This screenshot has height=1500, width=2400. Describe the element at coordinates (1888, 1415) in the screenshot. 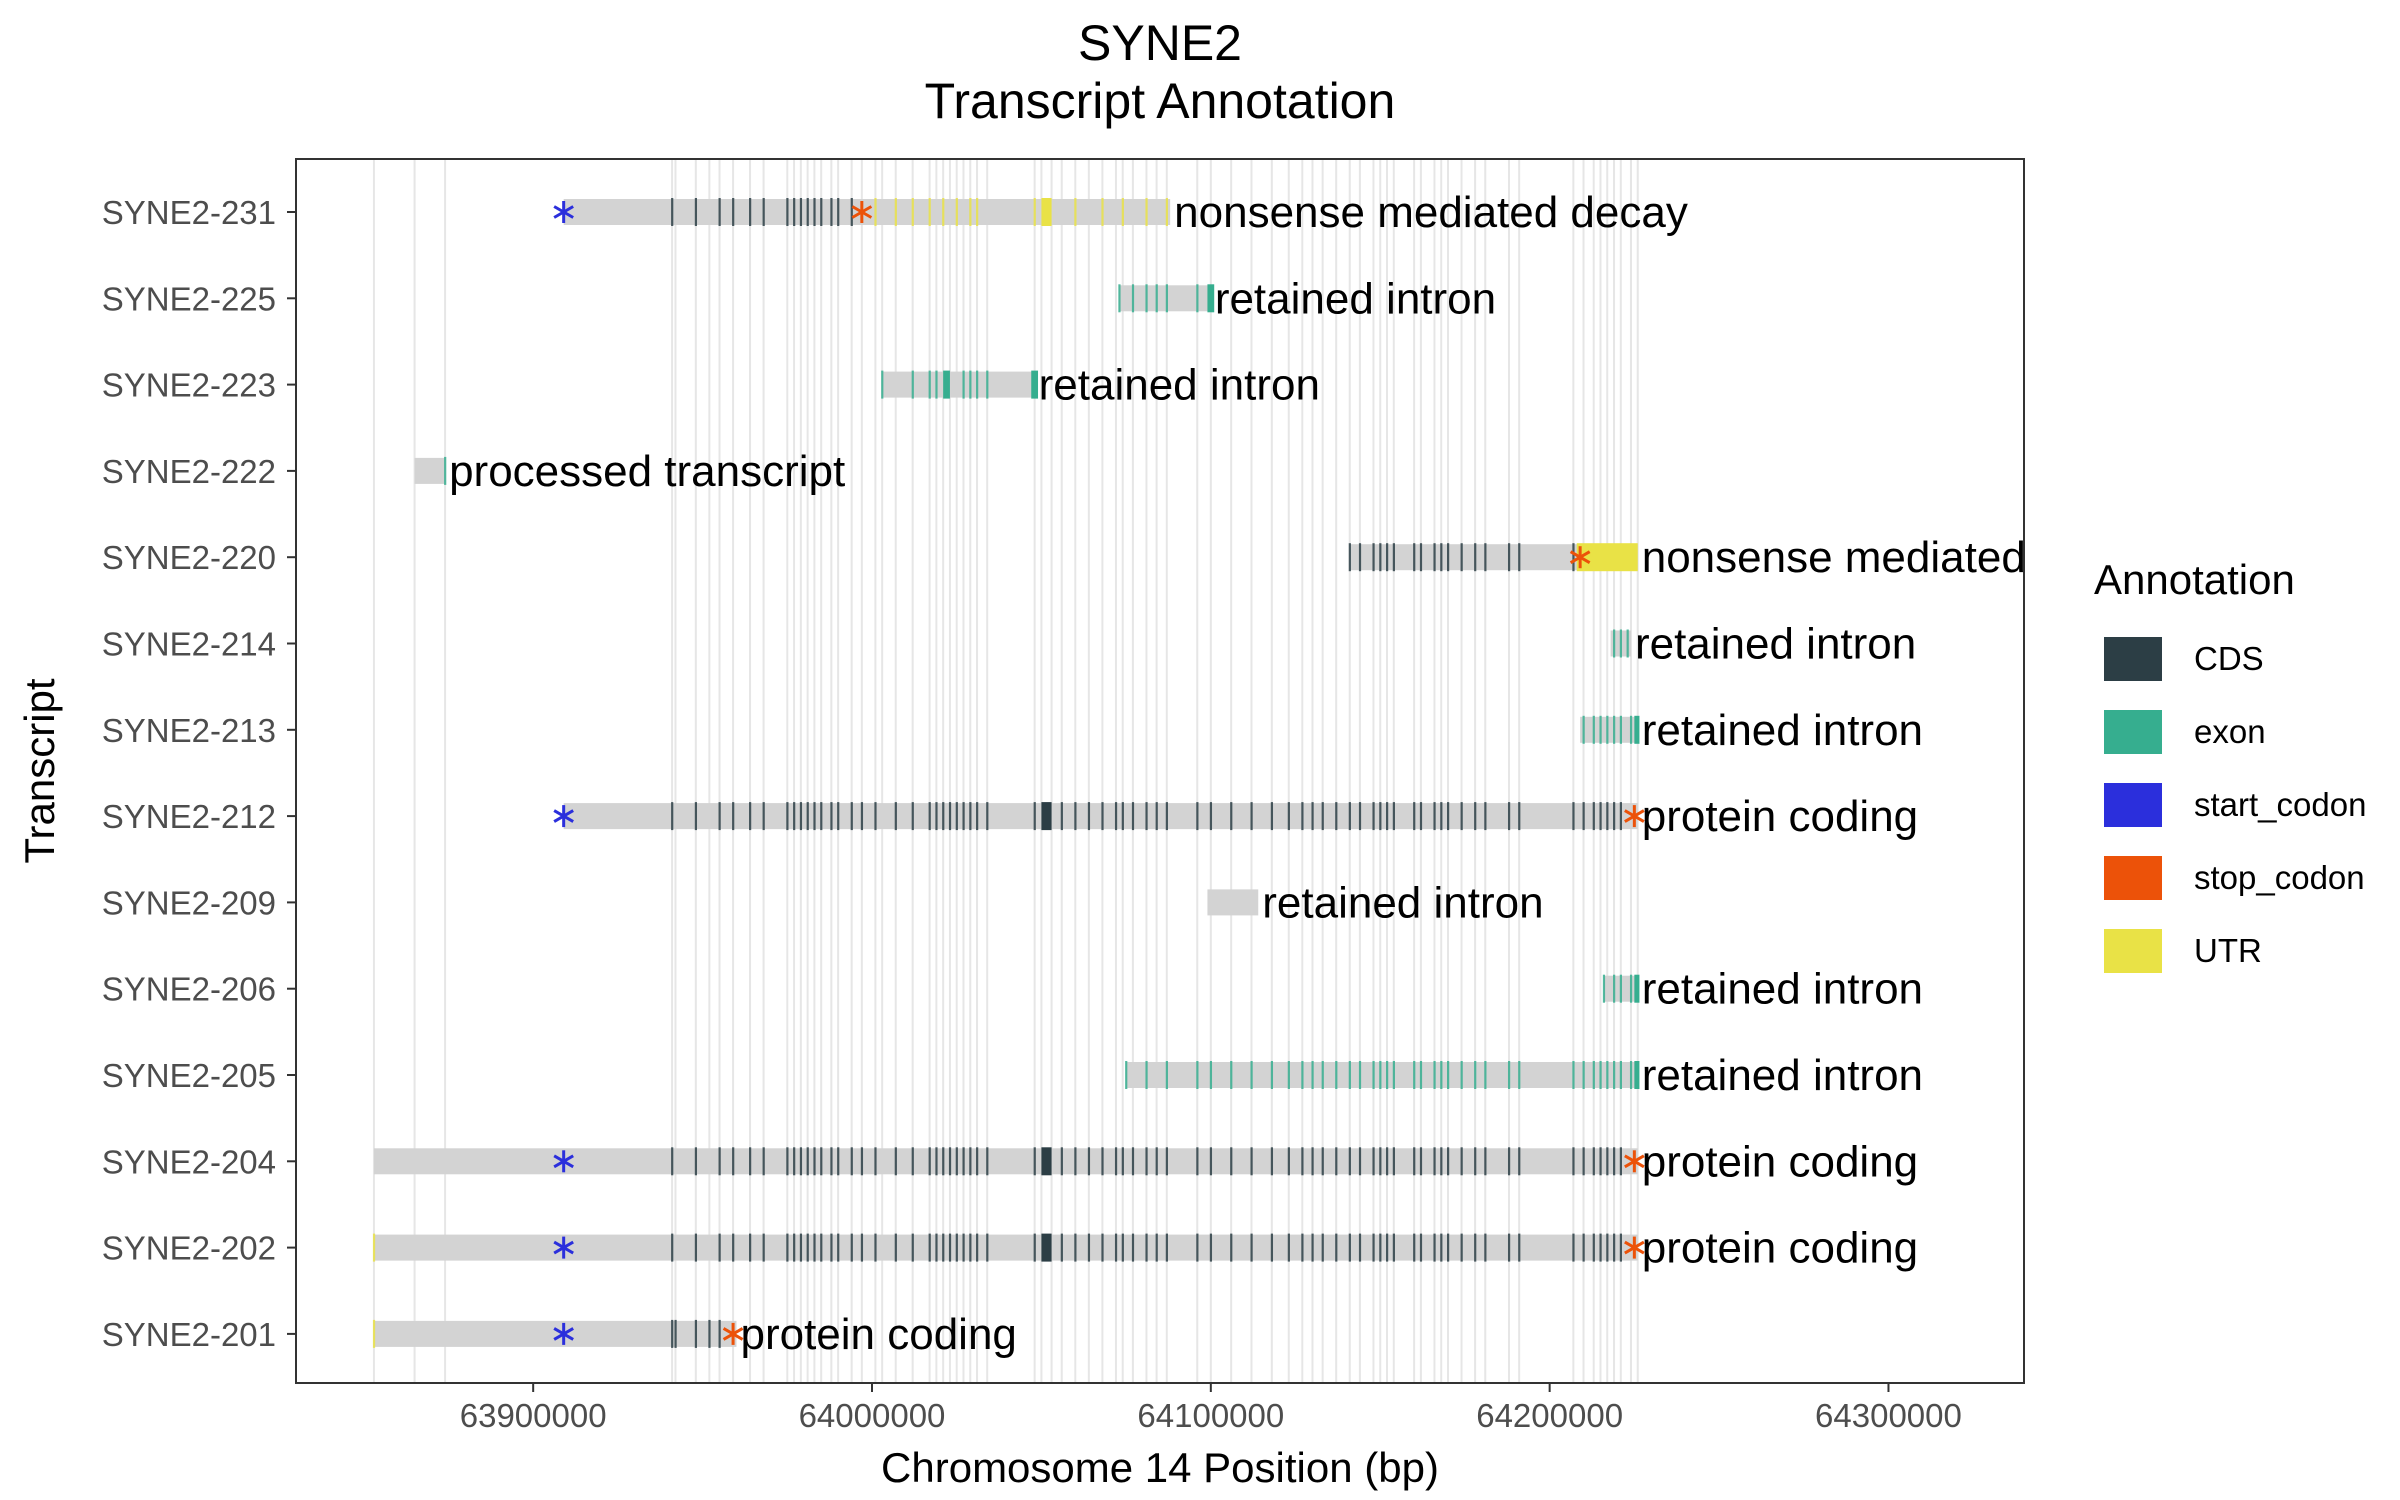

I see `x-tick-label: 64300000` at that location.